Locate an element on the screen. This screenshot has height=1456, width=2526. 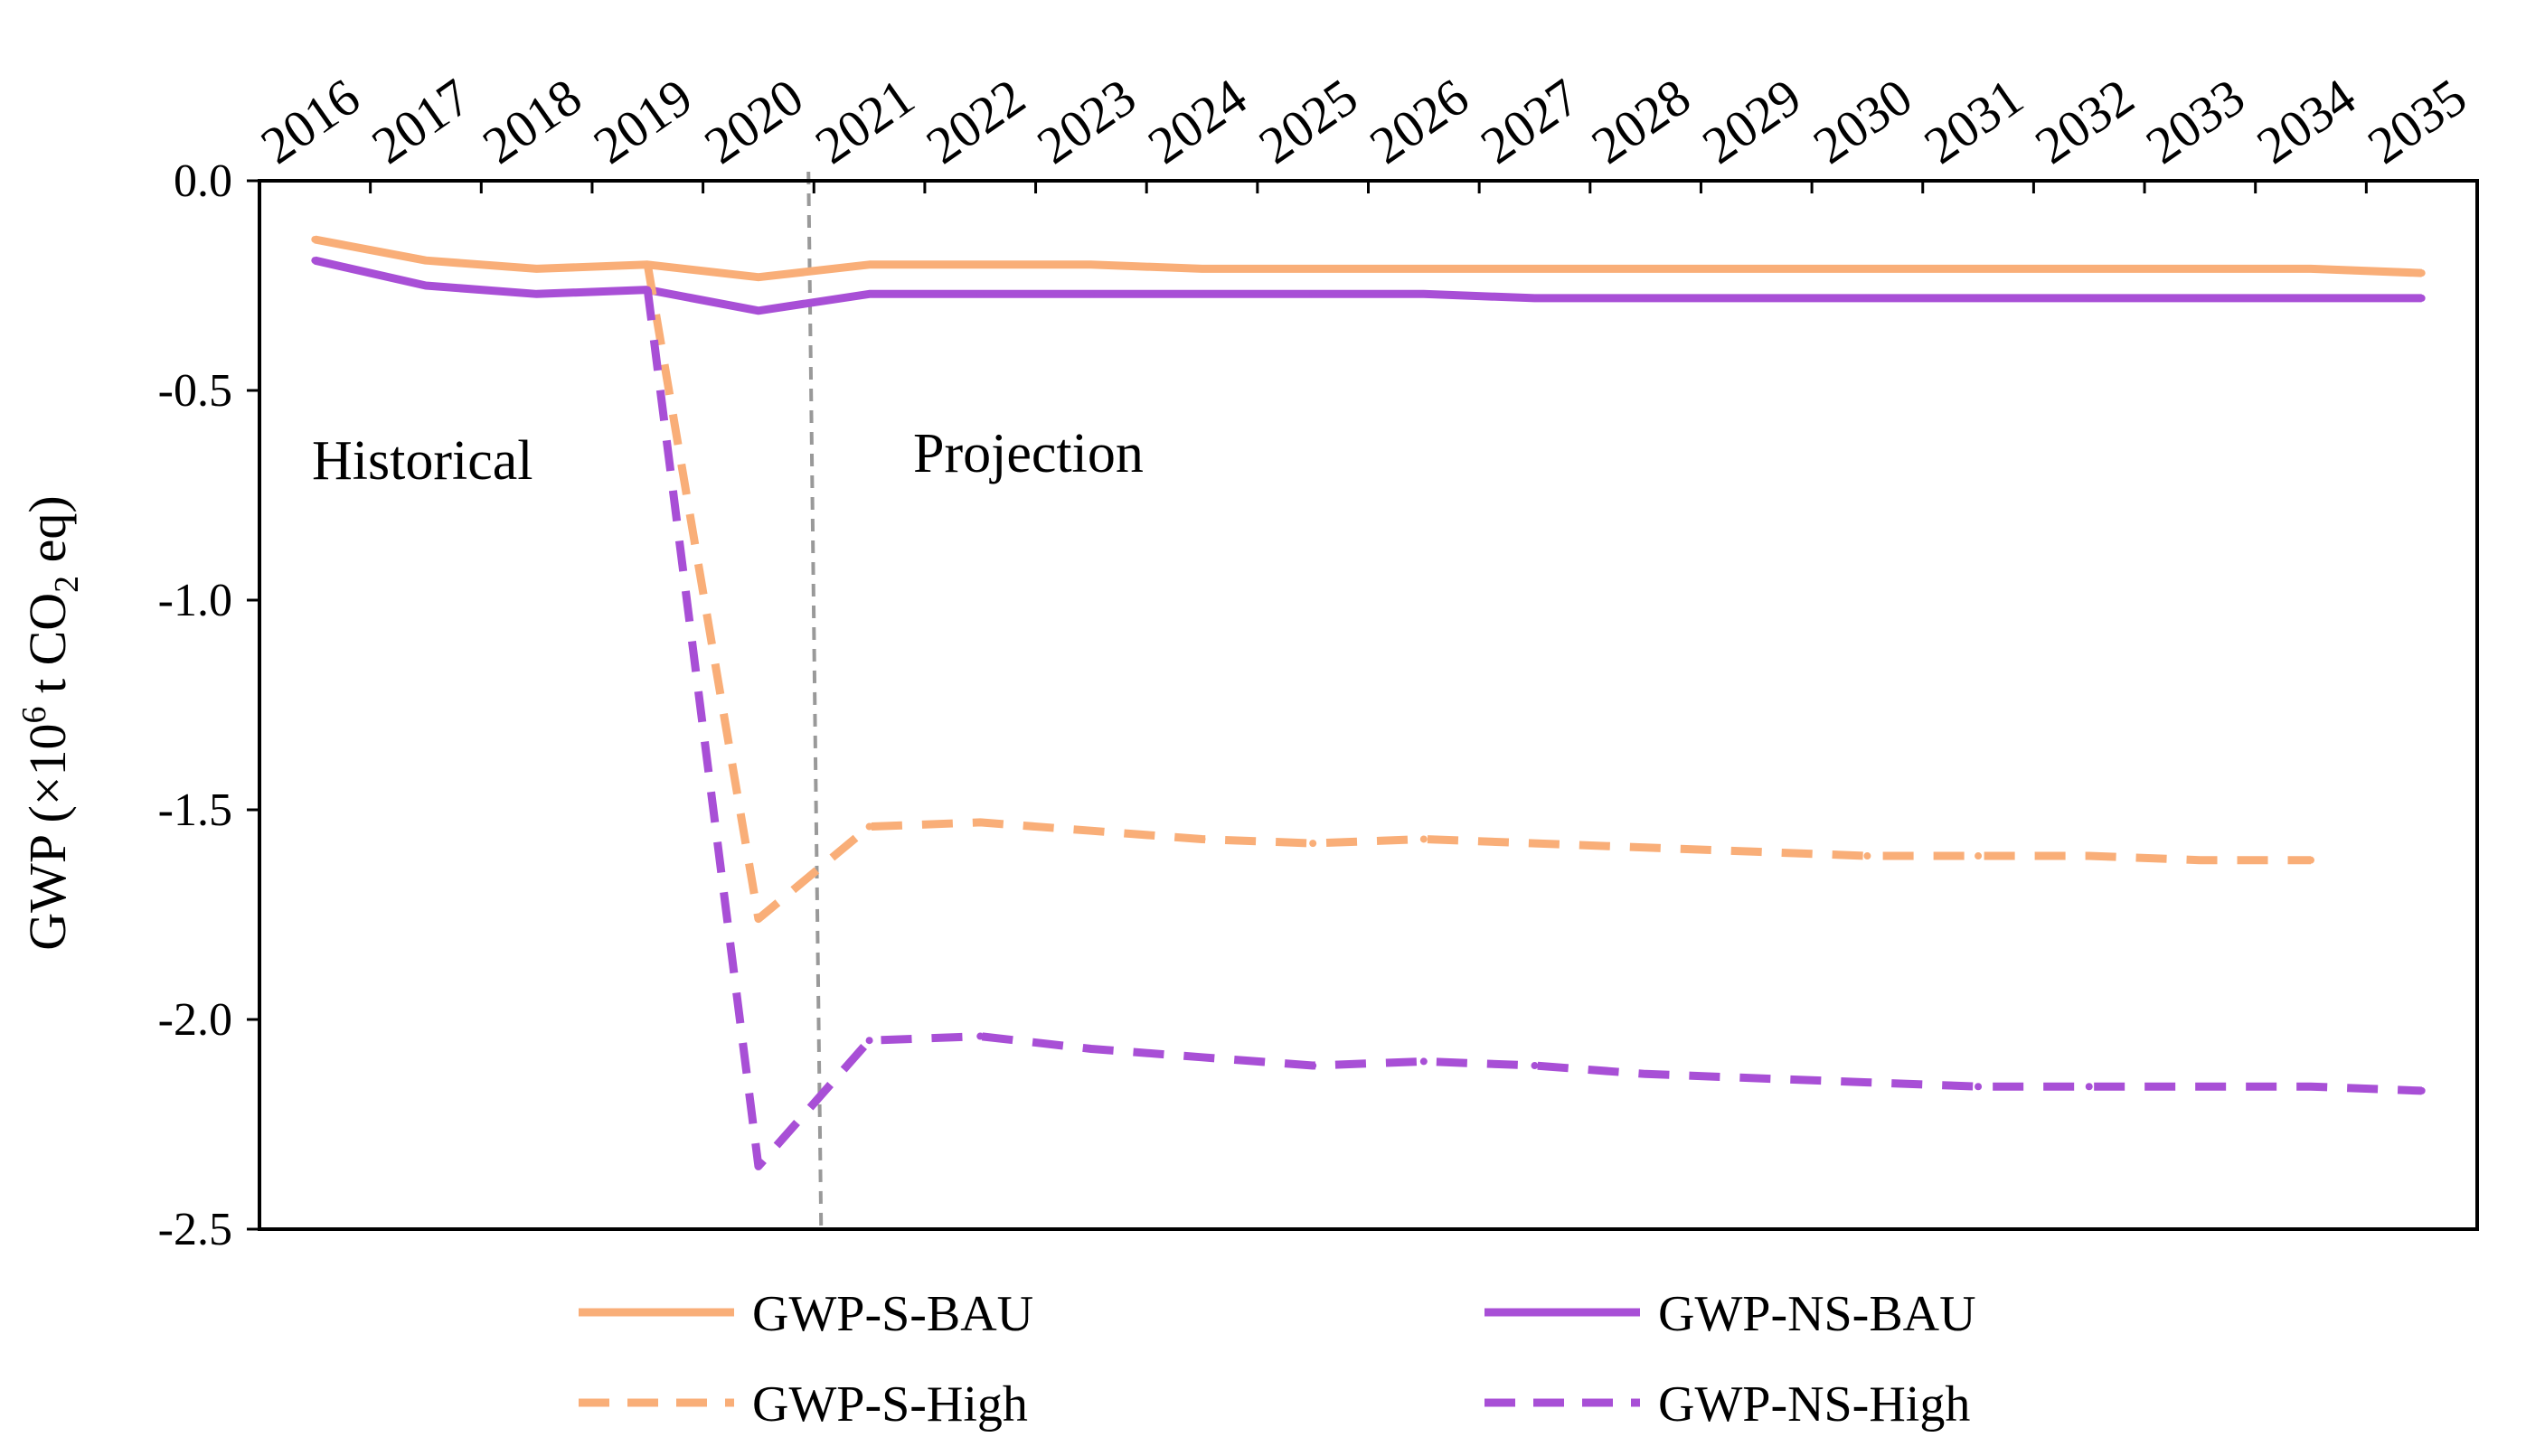
y-tick-label: -2.5 is located at coordinates (195, 1229).